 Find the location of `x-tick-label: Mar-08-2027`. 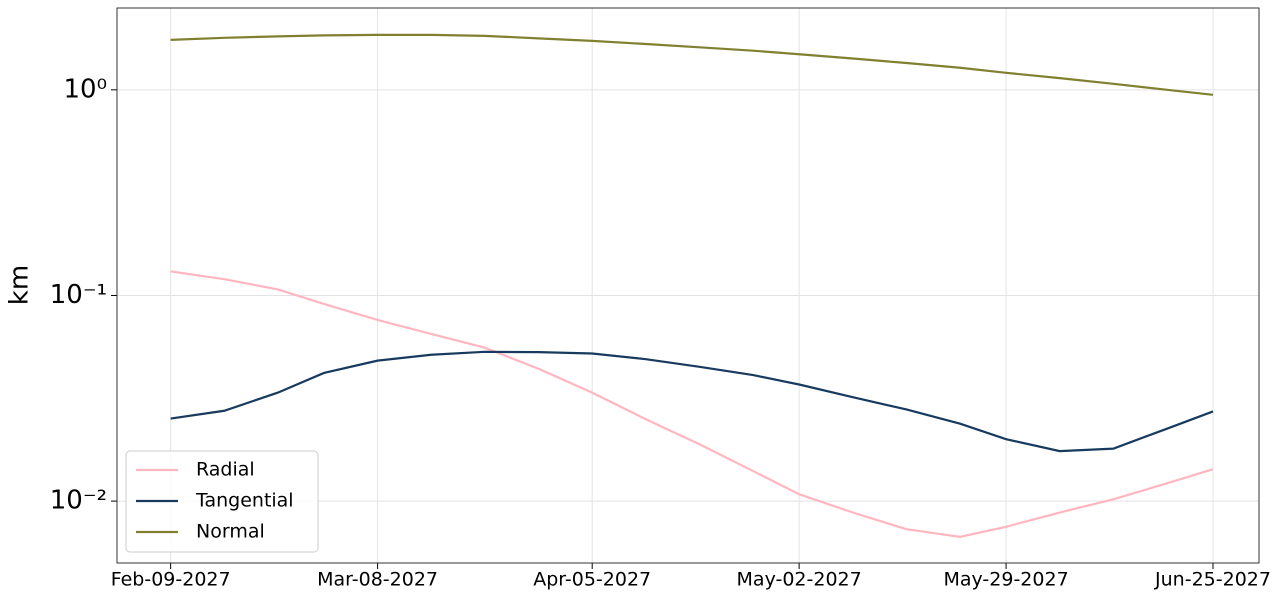

x-tick-label: Mar-08-2027 is located at coordinates (377, 580).